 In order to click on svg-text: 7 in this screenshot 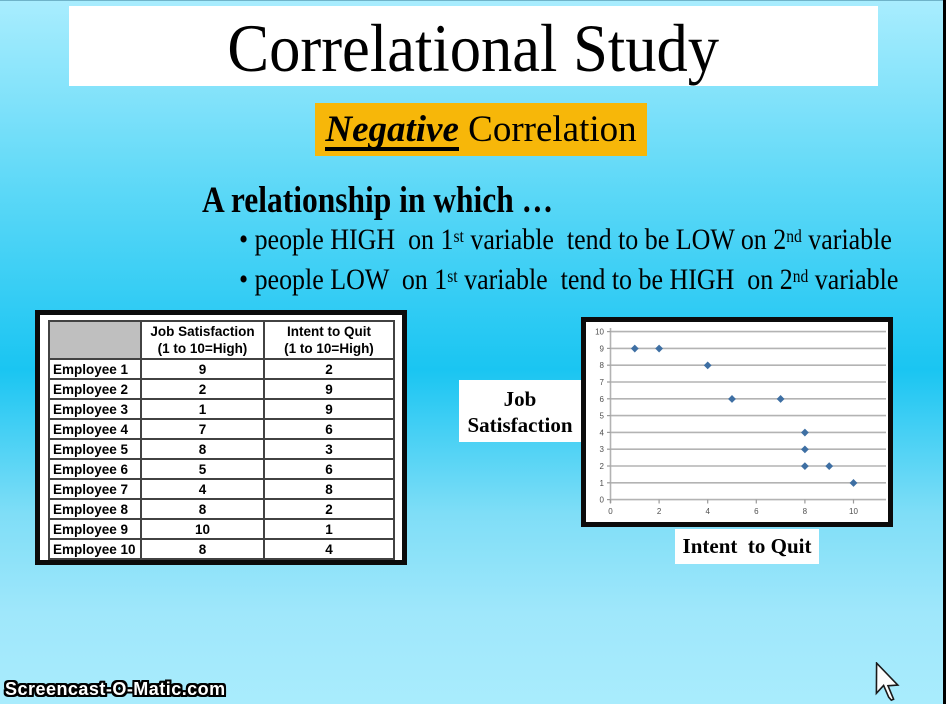, I will do `click(602, 382)`.